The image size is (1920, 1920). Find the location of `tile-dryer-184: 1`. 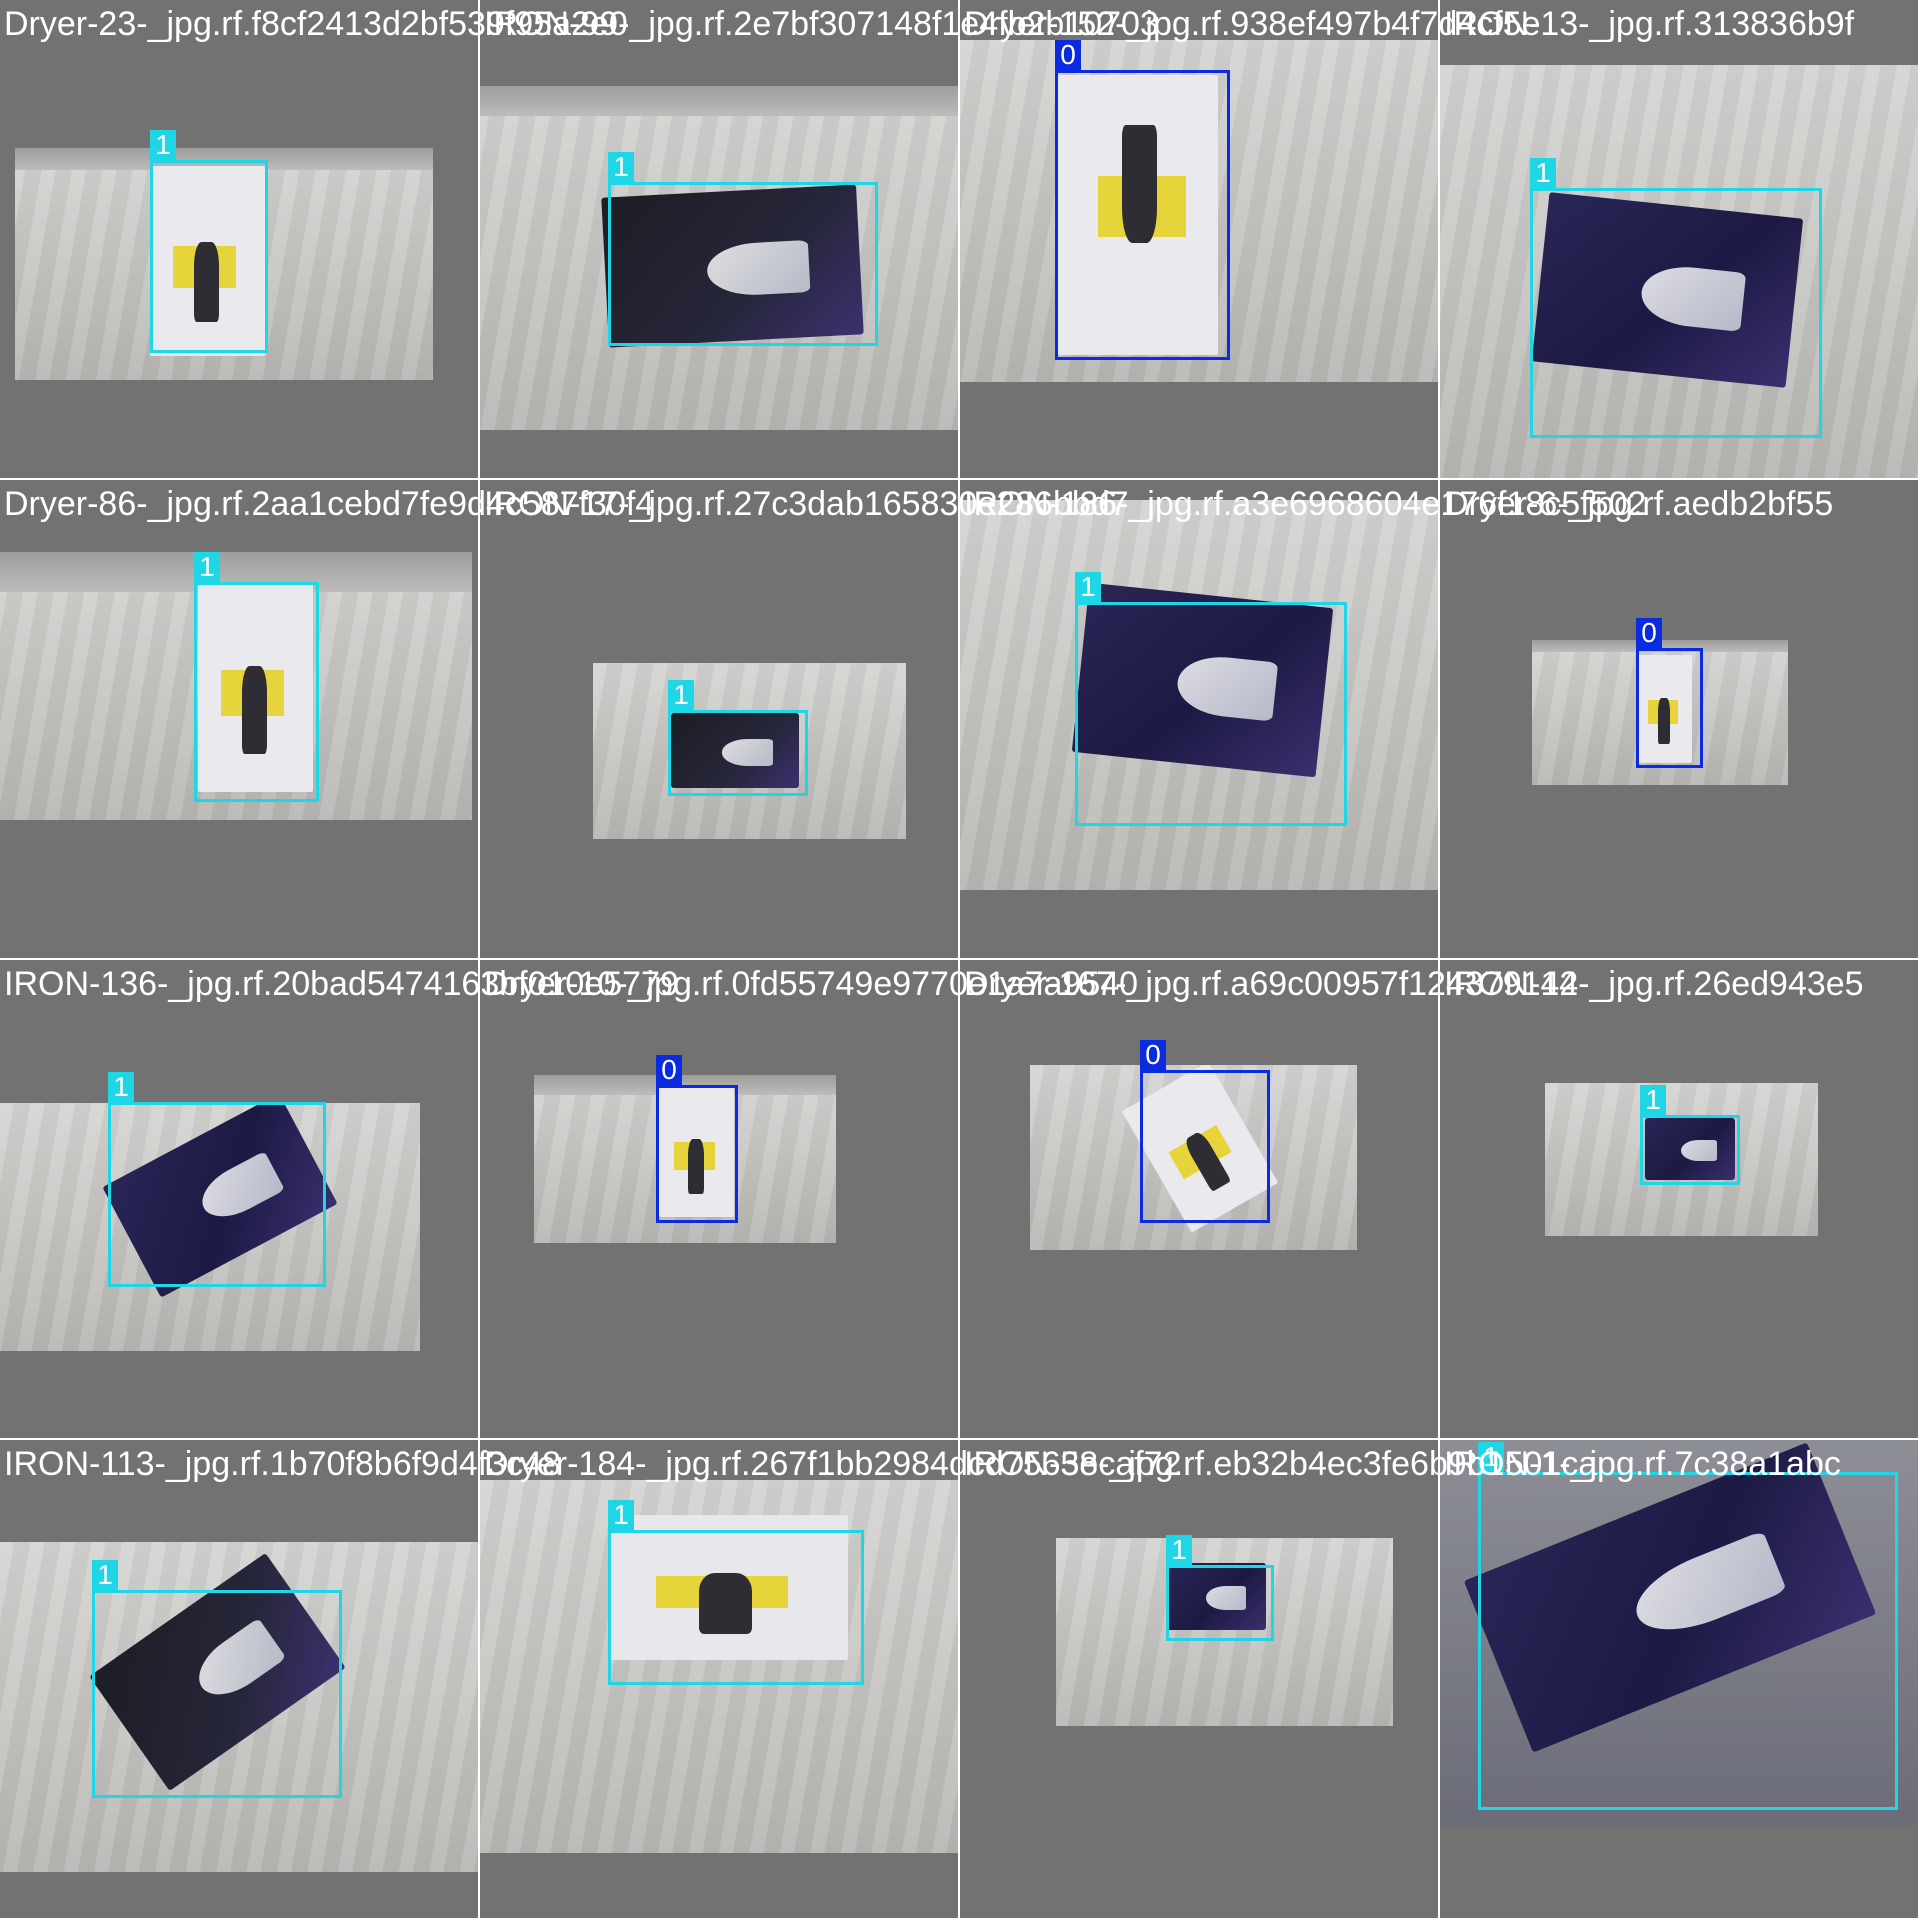

tile-dryer-184: 1 is located at coordinates (719, 1679).